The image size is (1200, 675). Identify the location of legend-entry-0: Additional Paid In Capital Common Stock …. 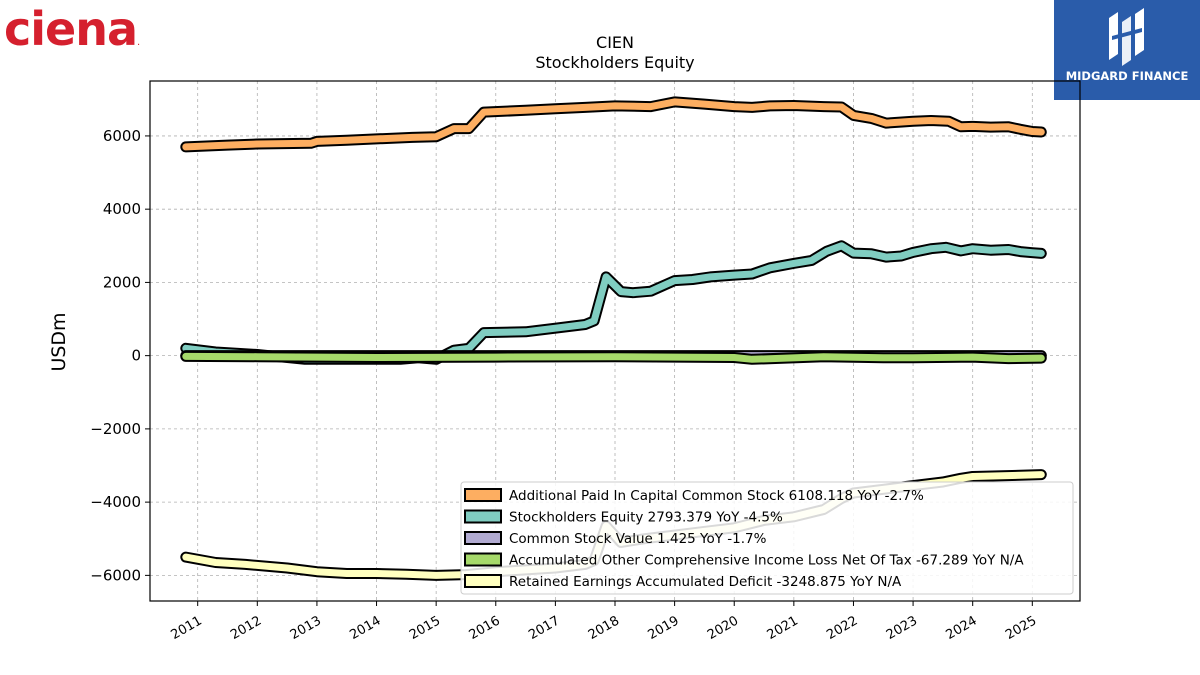
(716, 496).